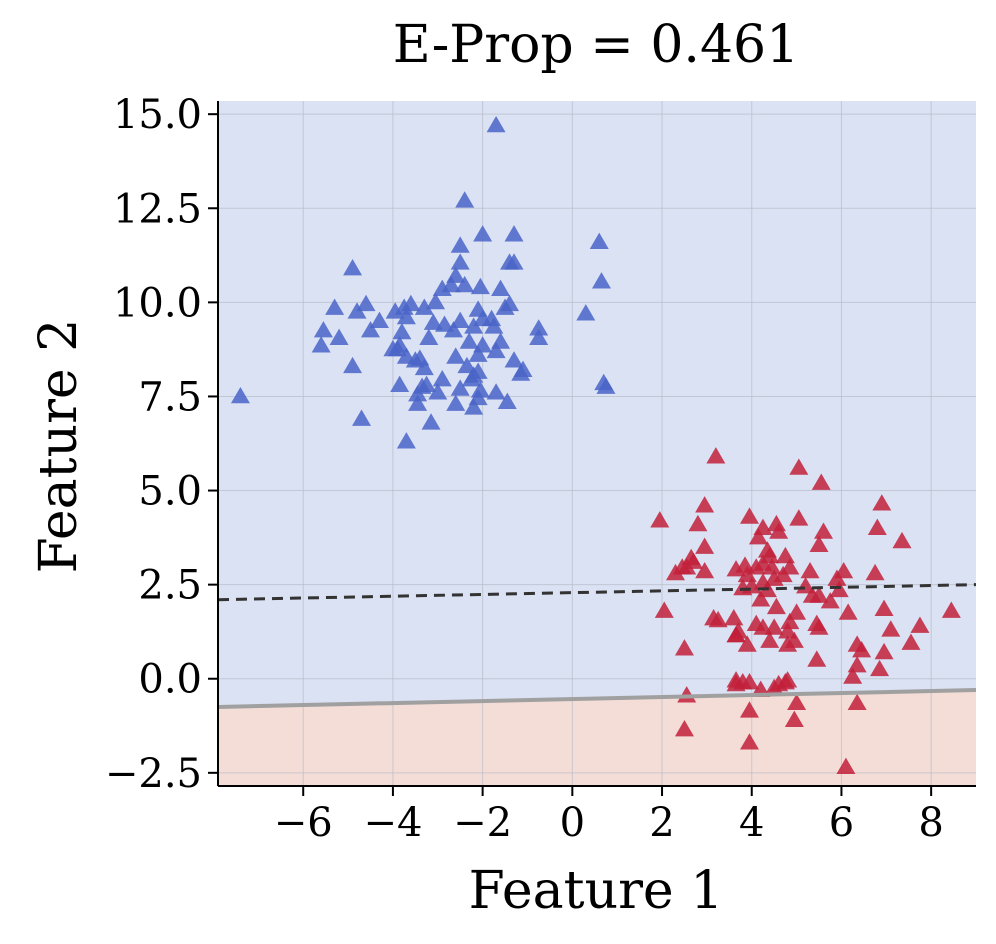 This screenshot has height=944, width=996. Describe the element at coordinates (392, 823) in the screenshot. I see `x-tick-label: −4` at that location.